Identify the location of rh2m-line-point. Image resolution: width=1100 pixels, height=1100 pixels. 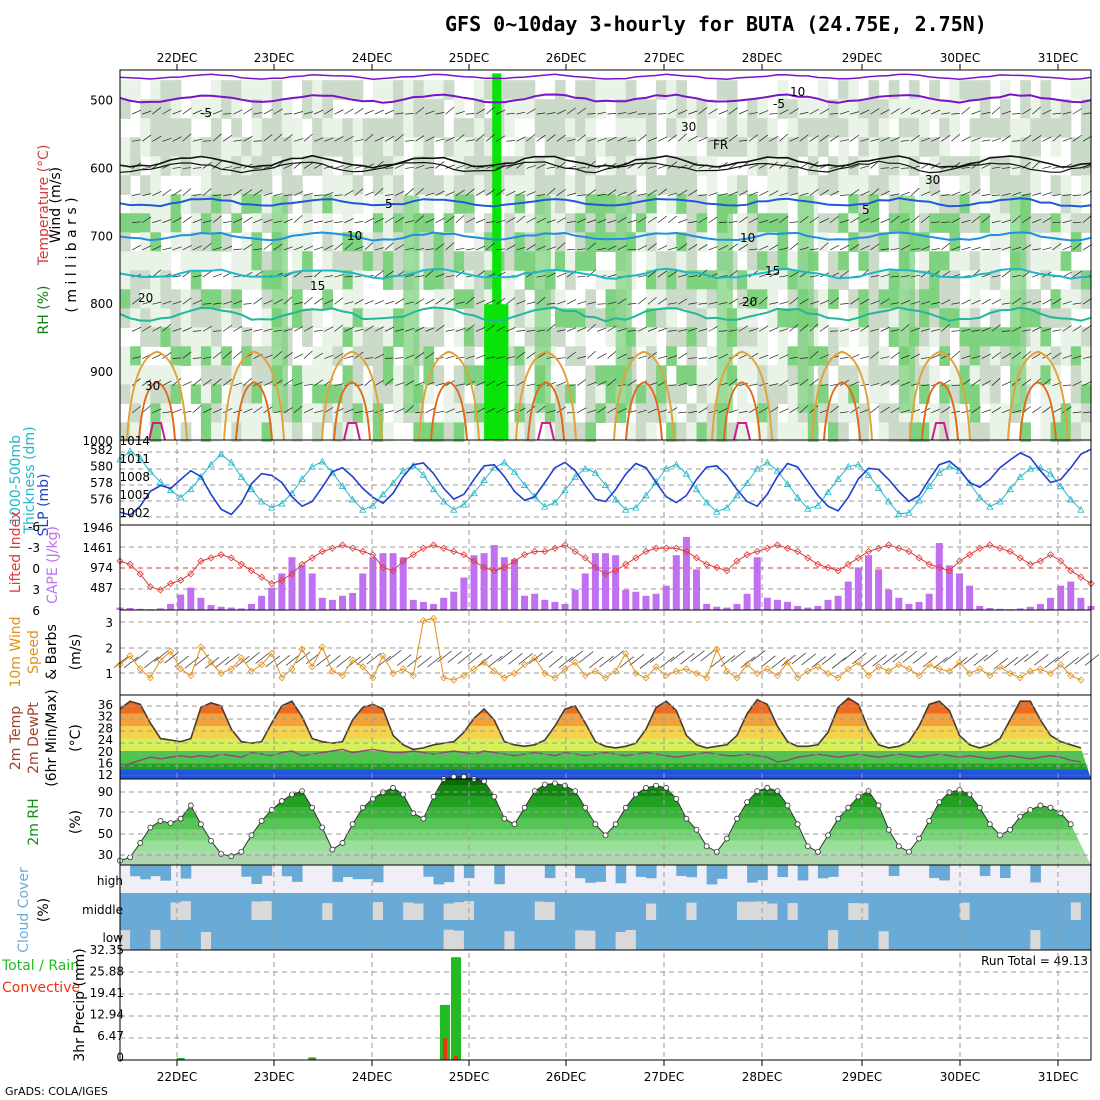
(292, 794).